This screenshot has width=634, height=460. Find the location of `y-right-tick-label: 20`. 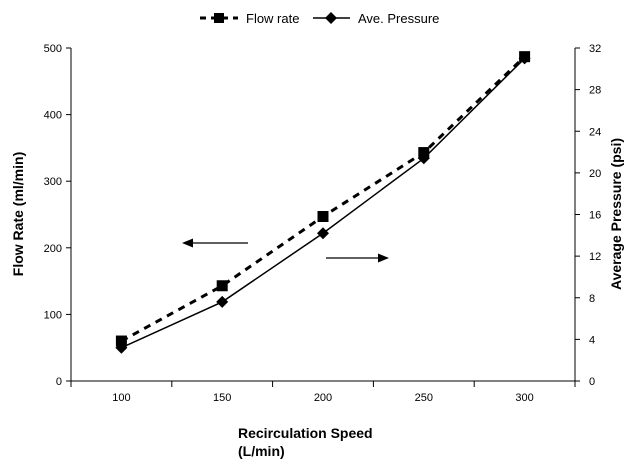

y-right-tick-label: 20 is located at coordinates (595, 174).